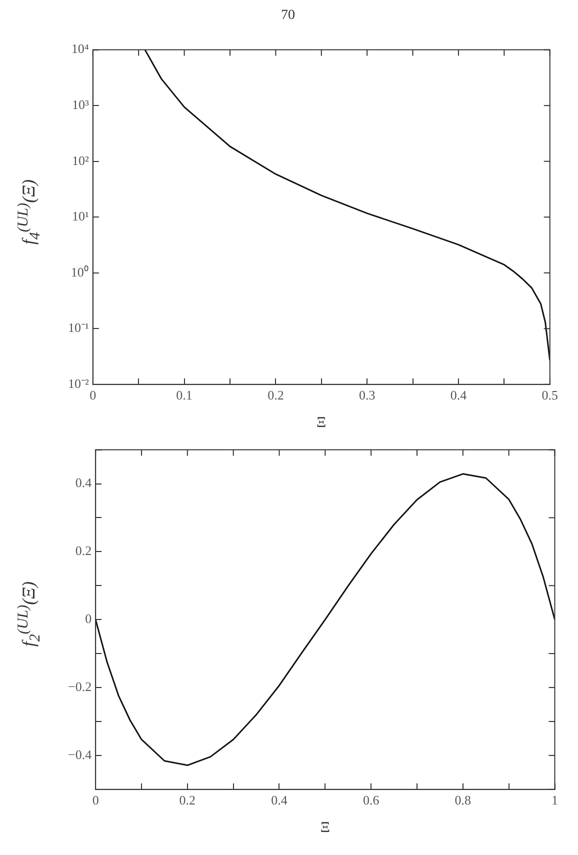 The height and width of the screenshot is (855, 578). I want to click on y-tick-label: 10⁻¹, so click(78, 328).